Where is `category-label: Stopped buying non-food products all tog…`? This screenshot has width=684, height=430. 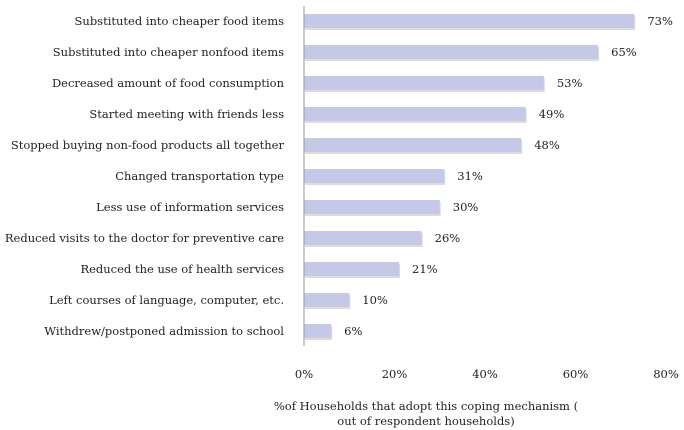 category-label: Stopped buying non-food products all tog… is located at coordinates (148, 145).